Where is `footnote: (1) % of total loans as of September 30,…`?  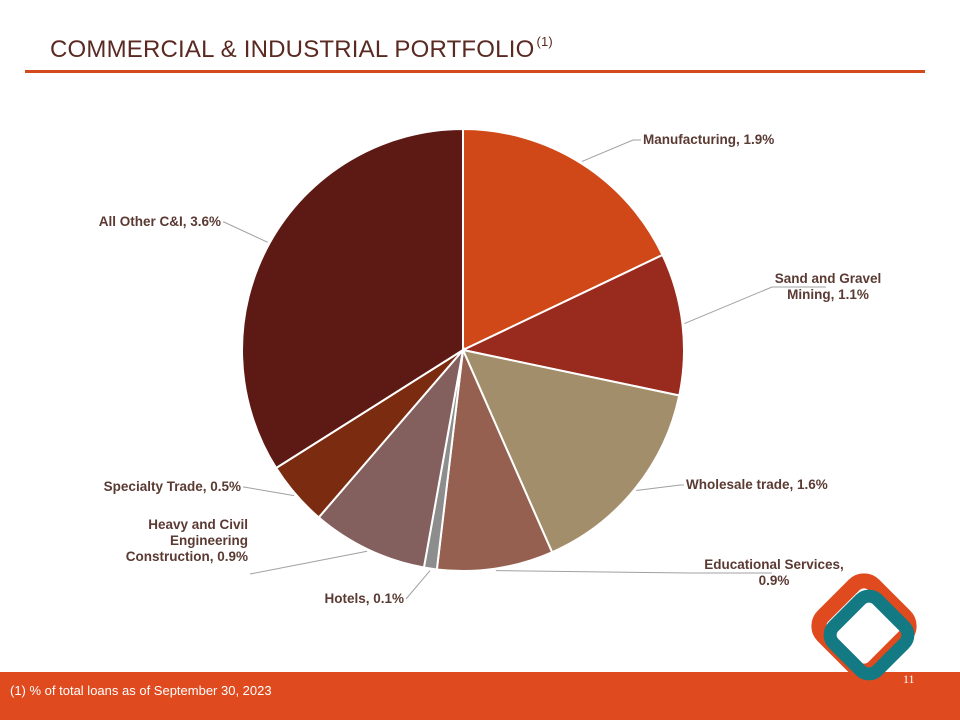 footnote: (1) % of total loans as of September 30,… is located at coordinates (141, 690).